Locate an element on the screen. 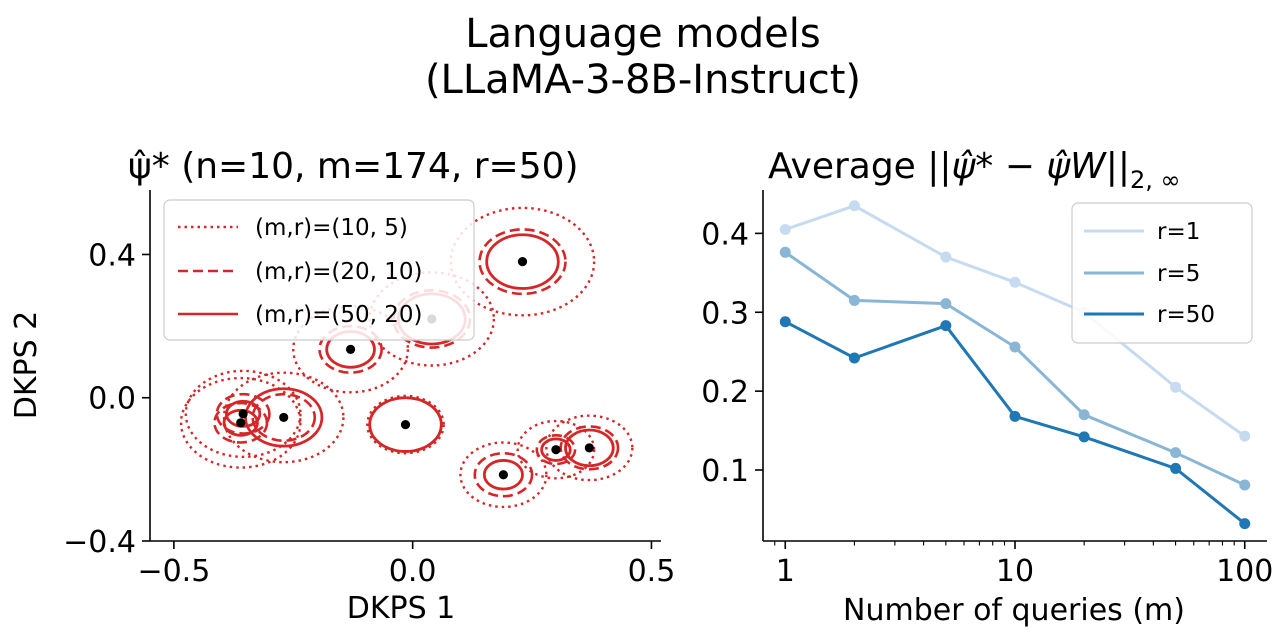 This screenshot has height=643, width=1280. right-y-tick-label: 0.1 is located at coordinates (725, 471).